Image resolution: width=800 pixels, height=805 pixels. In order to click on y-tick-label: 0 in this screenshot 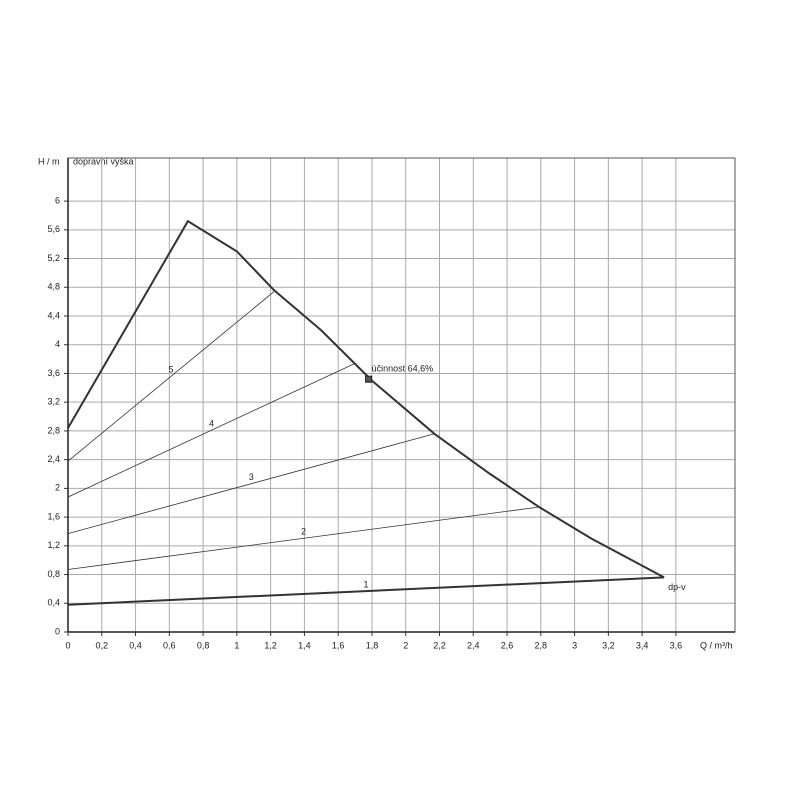, I will do `click(57, 631)`.